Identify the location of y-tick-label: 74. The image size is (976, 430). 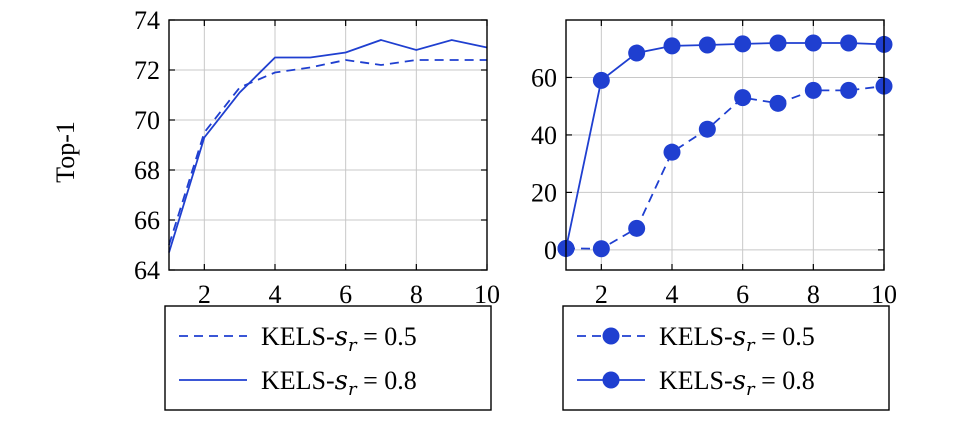
(147, 20).